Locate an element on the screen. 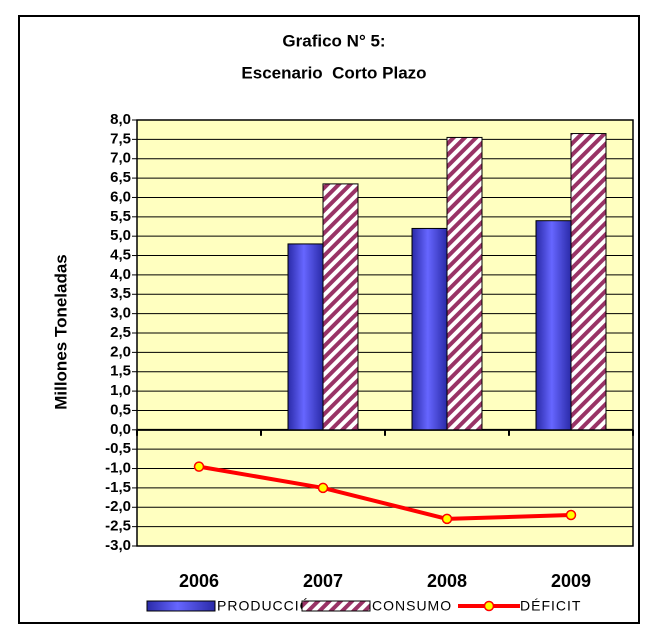 This screenshot has width=650, height=630. y-tick-label: 7,5 is located at coordinates (120, 138).